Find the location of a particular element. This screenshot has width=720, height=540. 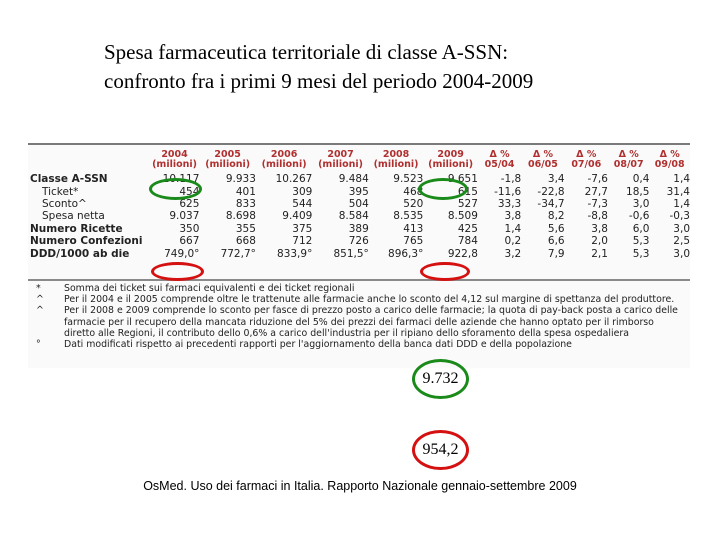

green-highlight-ring-2009 is located at coordinates (443, 189).